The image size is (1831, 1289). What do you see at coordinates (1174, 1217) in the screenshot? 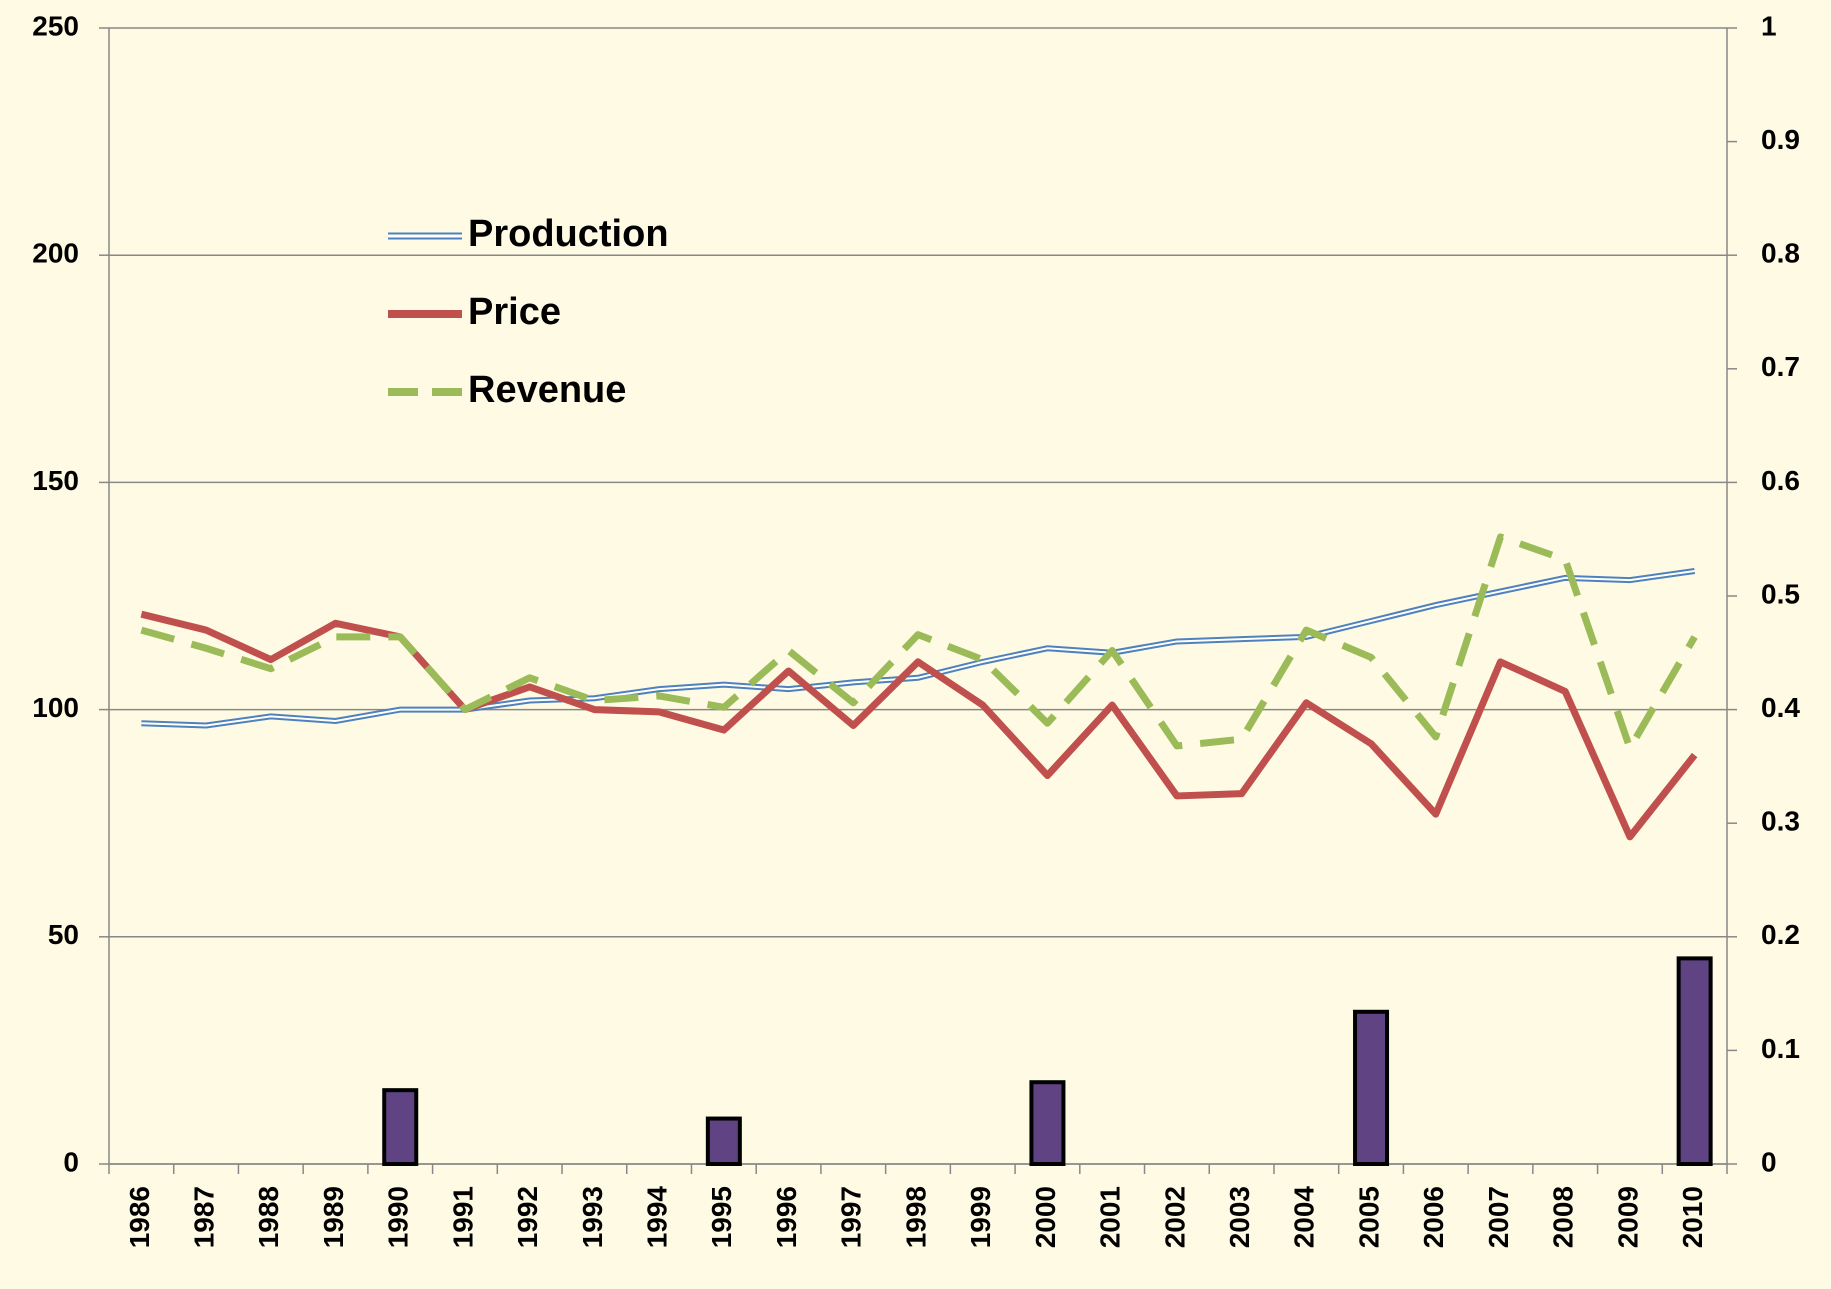
I see `x-tick-label: 2002` at bounding box center [1174, 1217].